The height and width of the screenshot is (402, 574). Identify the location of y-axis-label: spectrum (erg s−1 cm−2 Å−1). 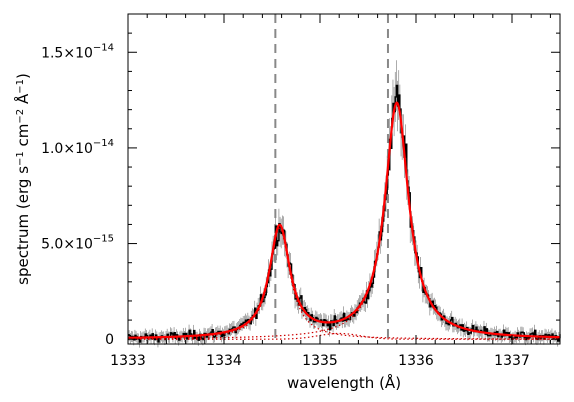
(22, 179).